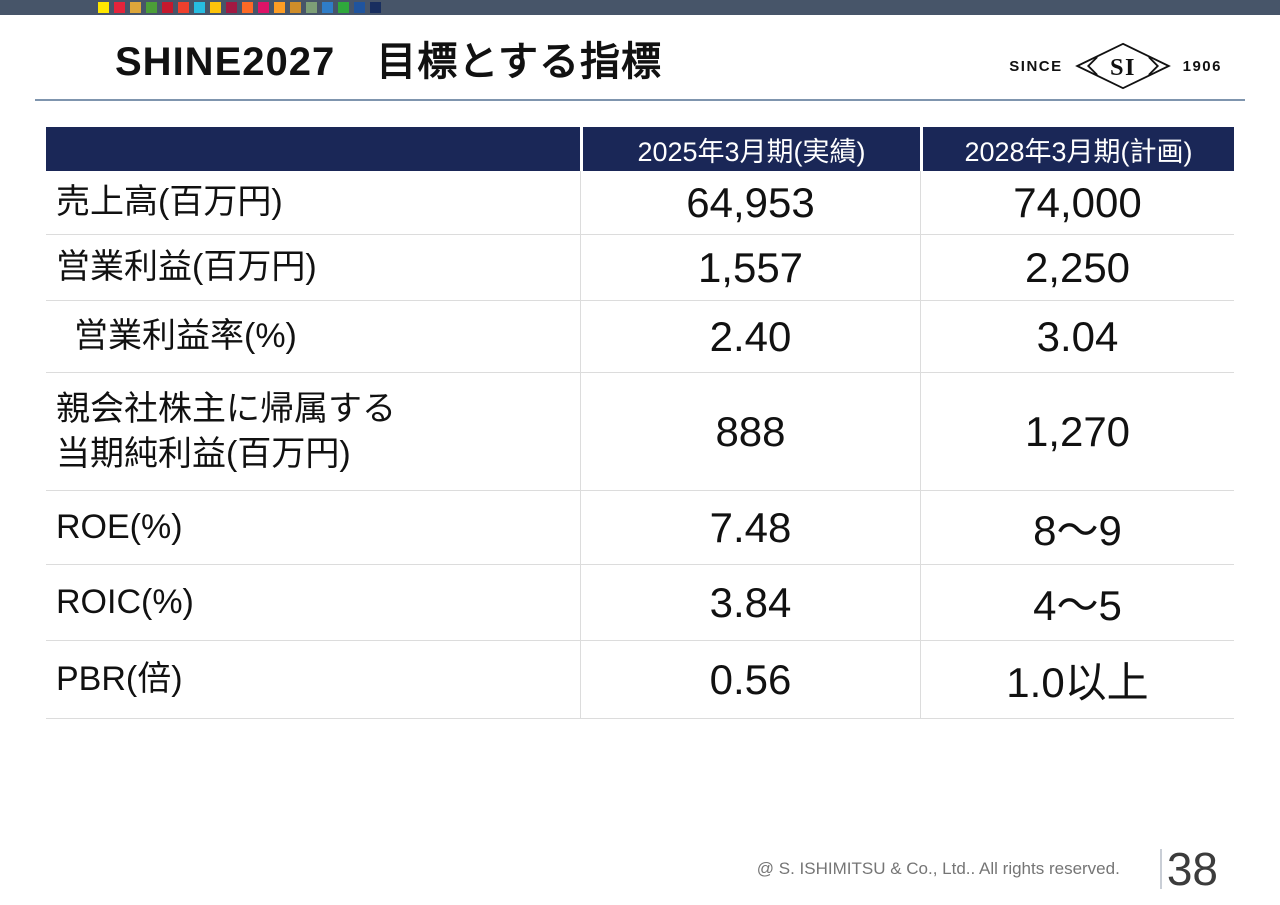  What do you see at coordinates (750, 602) in the screenshot?
I see `row-actual-value: 3.84` at bounding box center [750, 602].